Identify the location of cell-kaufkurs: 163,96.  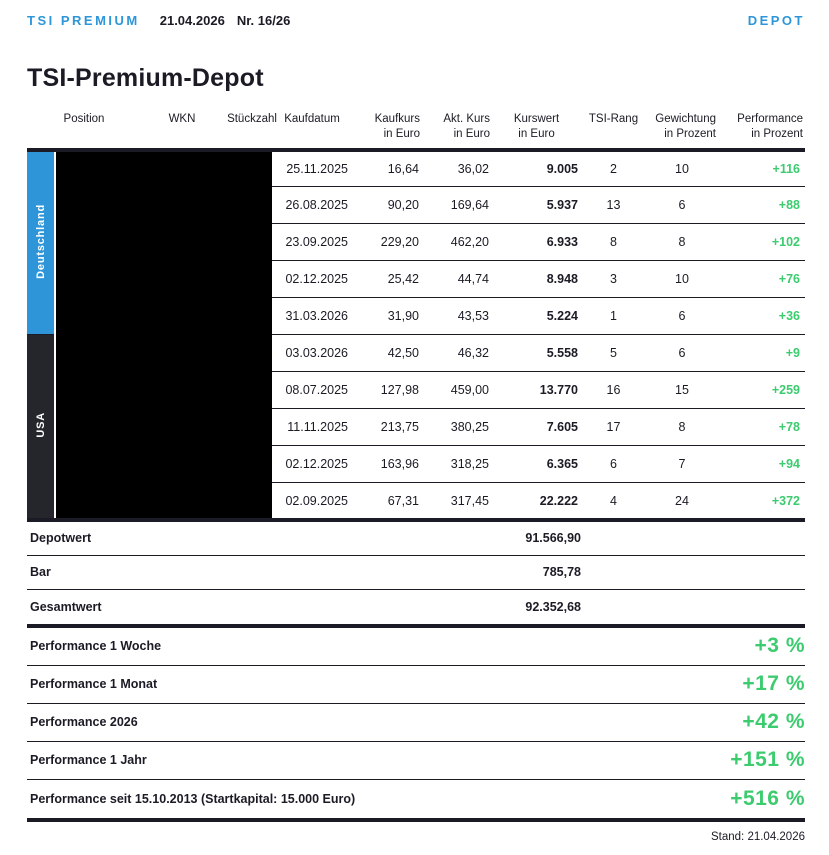
(387, 464).